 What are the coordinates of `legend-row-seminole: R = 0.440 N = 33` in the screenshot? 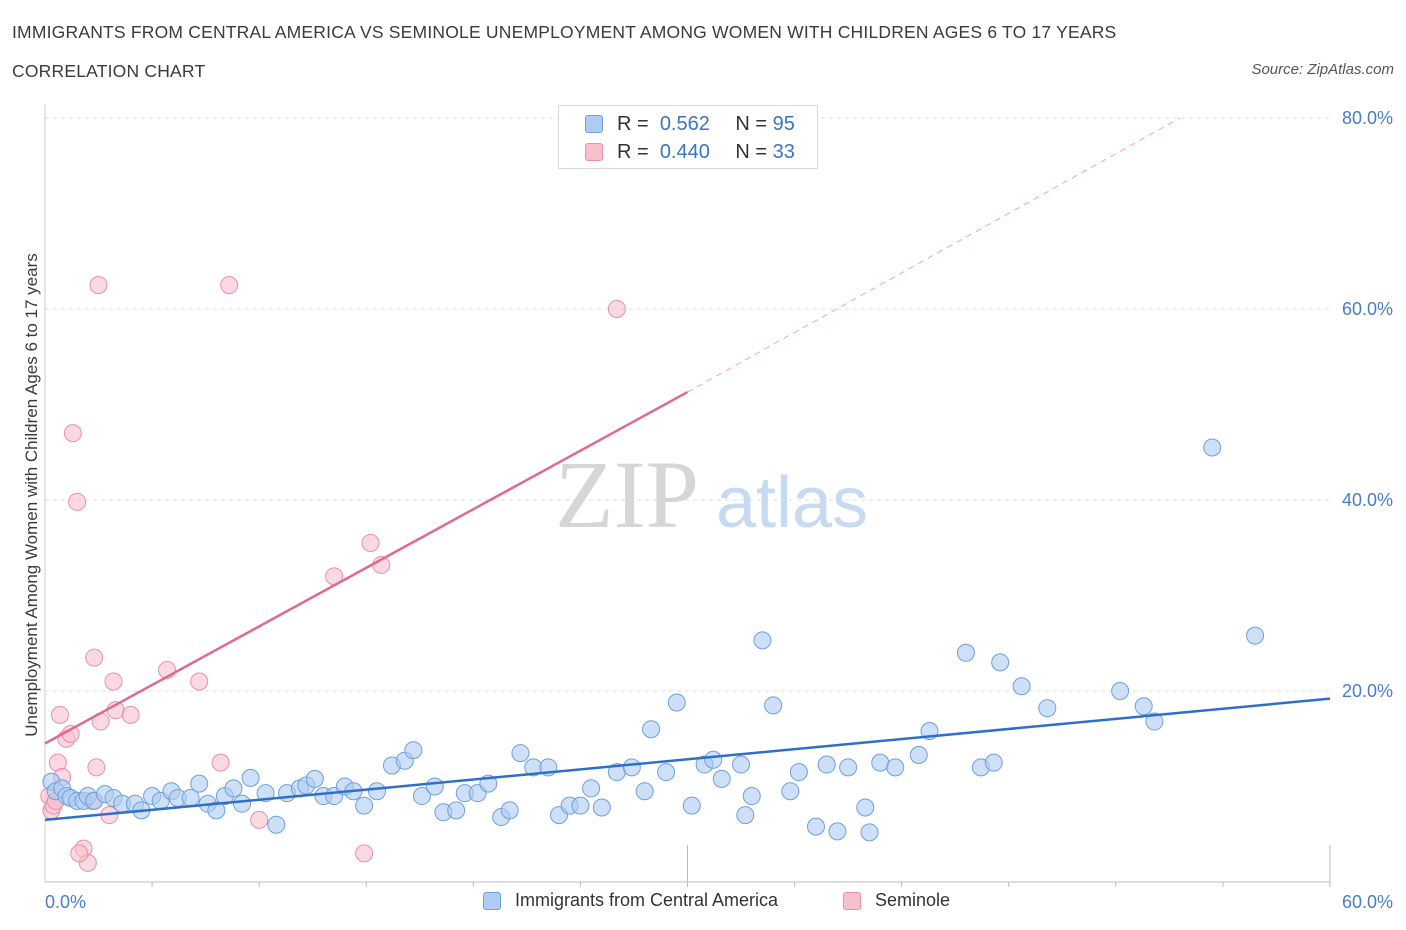 It's located at (690, 152).